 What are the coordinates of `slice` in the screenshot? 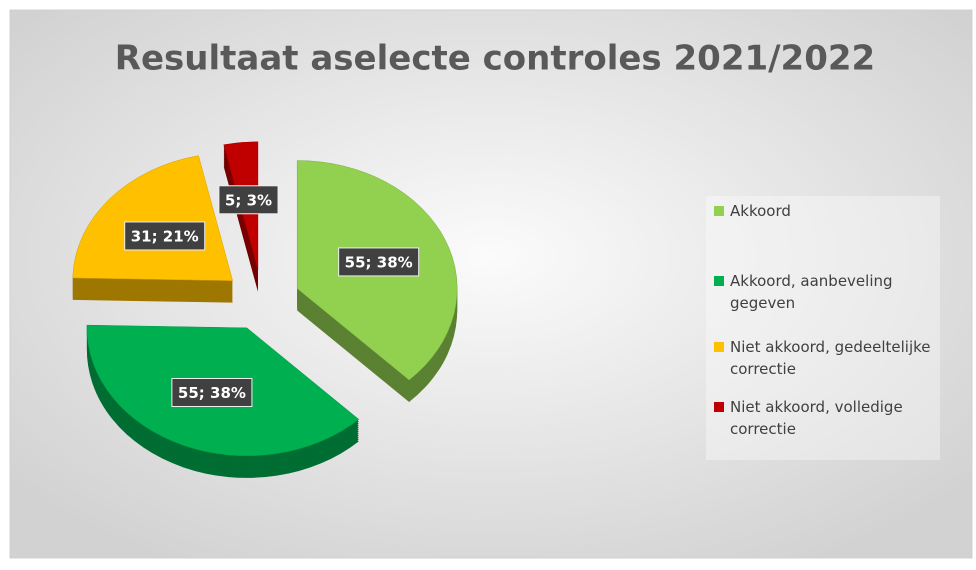 It's located at (223, 401).